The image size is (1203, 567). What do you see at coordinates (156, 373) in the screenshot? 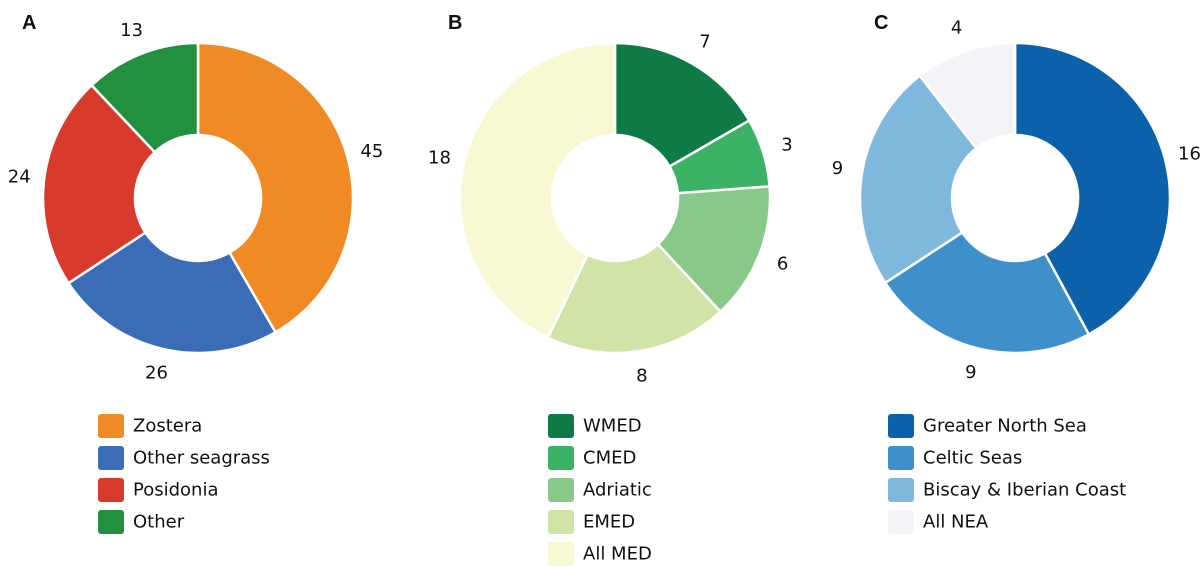
I see `slice-value-label-other-seagrass: 26` at bounding box center [156, 373].